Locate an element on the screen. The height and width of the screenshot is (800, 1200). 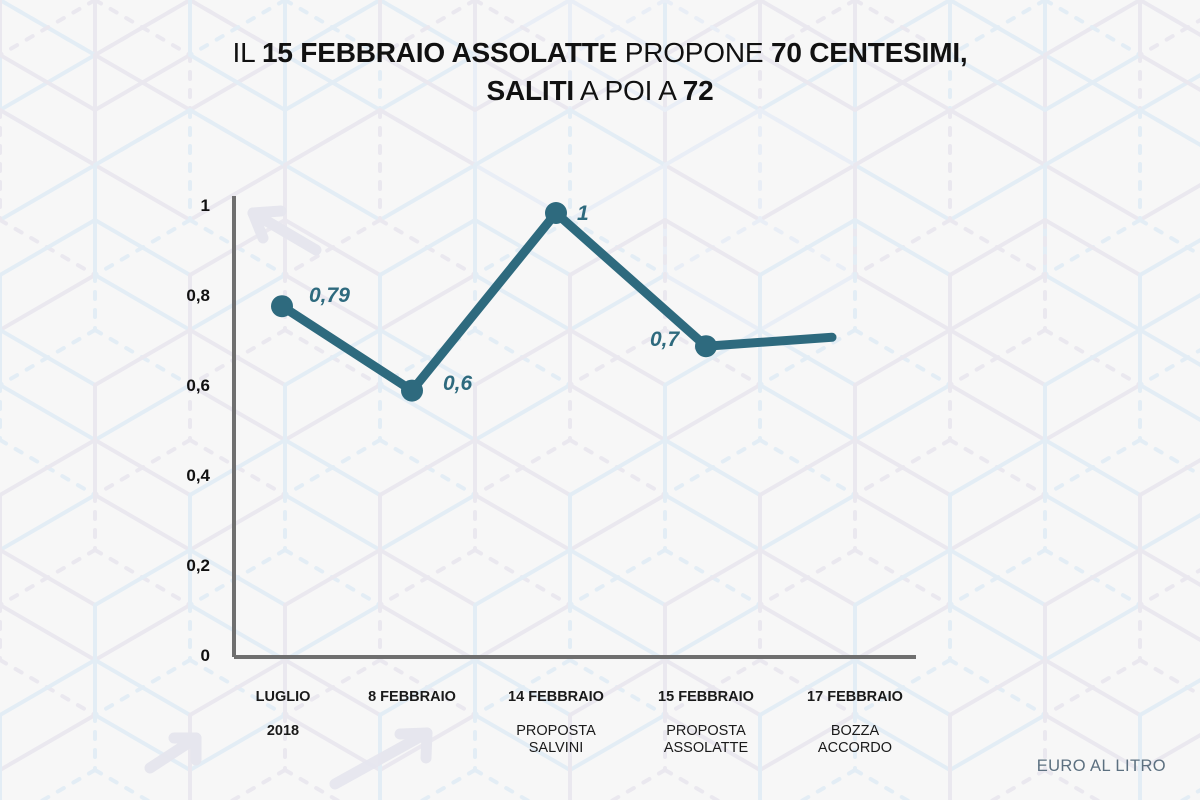
title-seg-7: 72 is located at coordinates (698, 90).